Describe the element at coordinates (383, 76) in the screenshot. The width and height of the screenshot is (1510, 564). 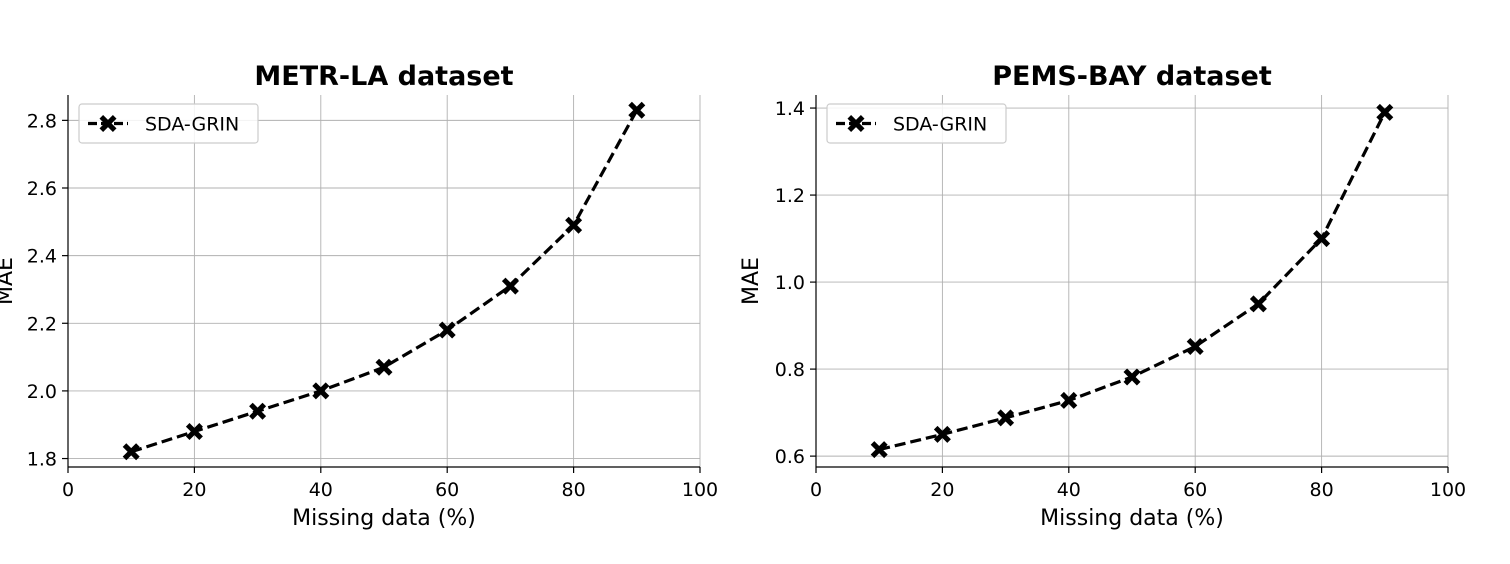
I see `chart-title: METR-LA dataset` at that location.